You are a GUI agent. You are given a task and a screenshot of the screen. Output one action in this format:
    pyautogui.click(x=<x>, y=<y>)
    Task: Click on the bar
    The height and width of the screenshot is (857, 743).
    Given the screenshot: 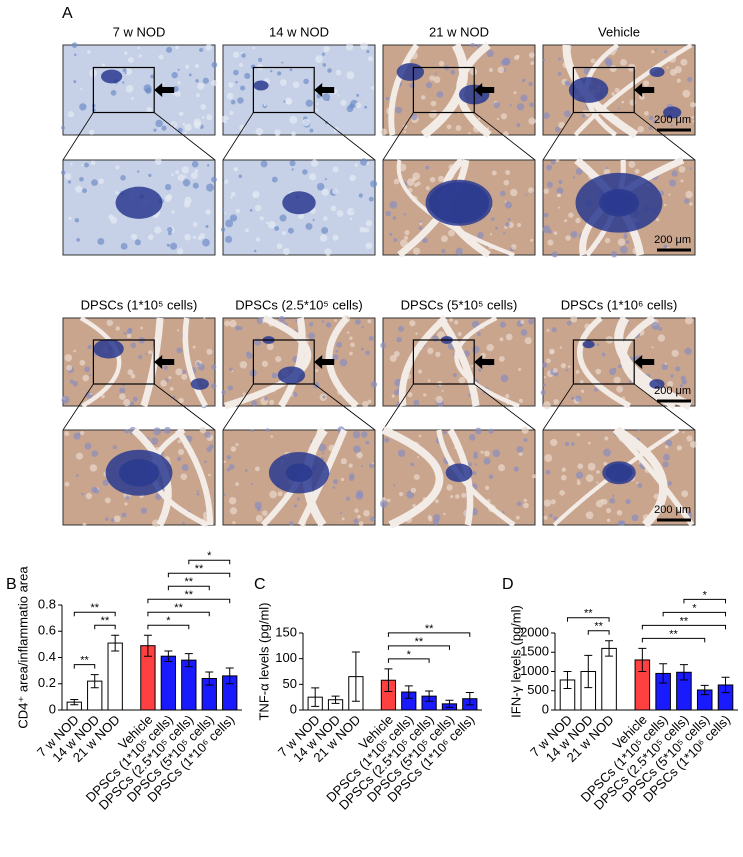 What is the action you would take?
    pyautogui.click(x=609, y=679)
    